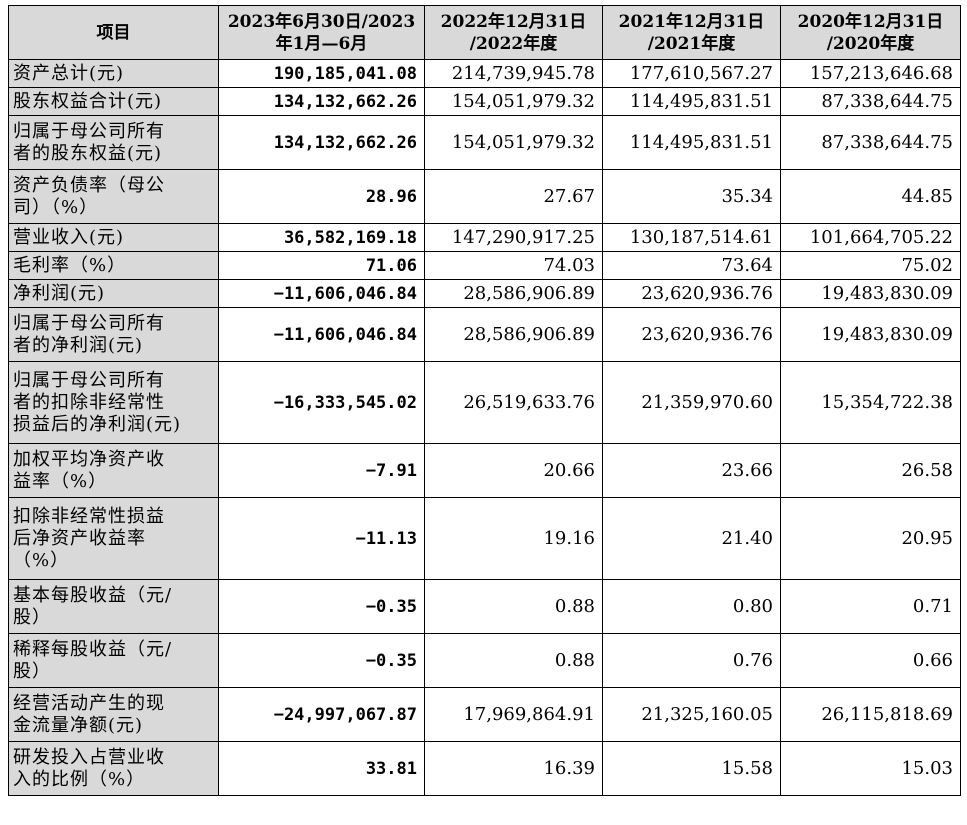 The height and width of the screenshot is (825, 967). I want to click on value-2020: 0.66, so click(870, 660).